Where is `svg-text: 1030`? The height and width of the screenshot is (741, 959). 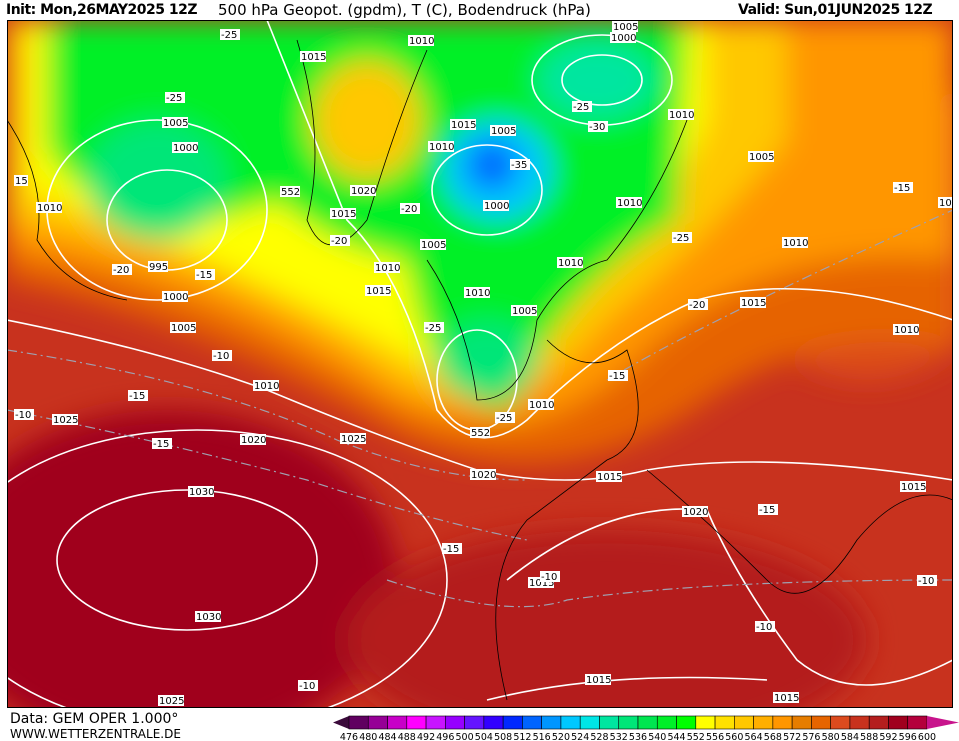 svg-text: 1030 is located at coordinates (208, 617).